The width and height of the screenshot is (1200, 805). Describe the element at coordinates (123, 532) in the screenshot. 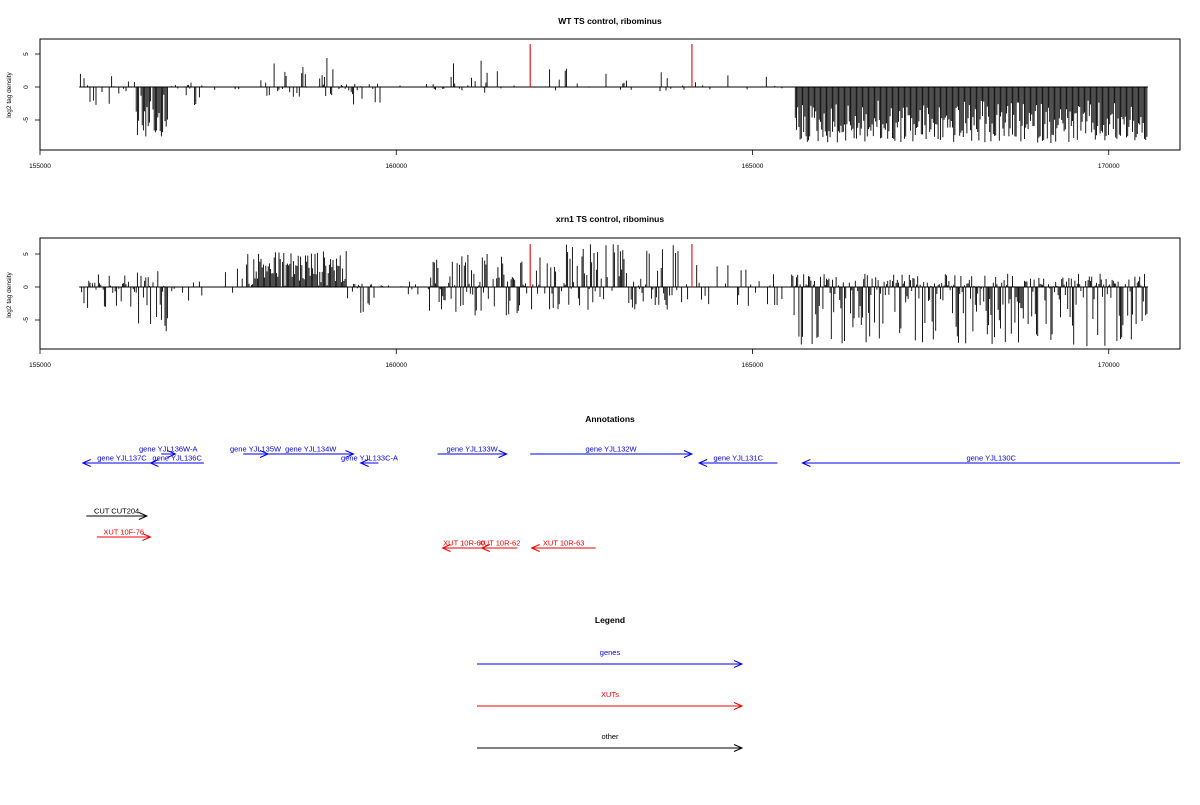

I see `xut-label: XUT 10F-76` at that location.